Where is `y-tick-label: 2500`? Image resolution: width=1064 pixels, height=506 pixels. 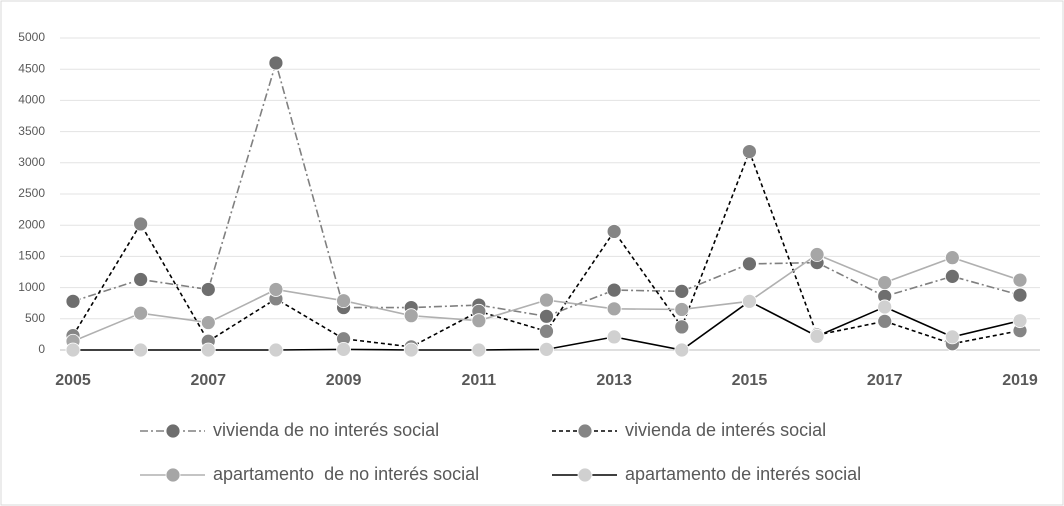
y-tick-label: 2500 is located at coordinates (31, 193).